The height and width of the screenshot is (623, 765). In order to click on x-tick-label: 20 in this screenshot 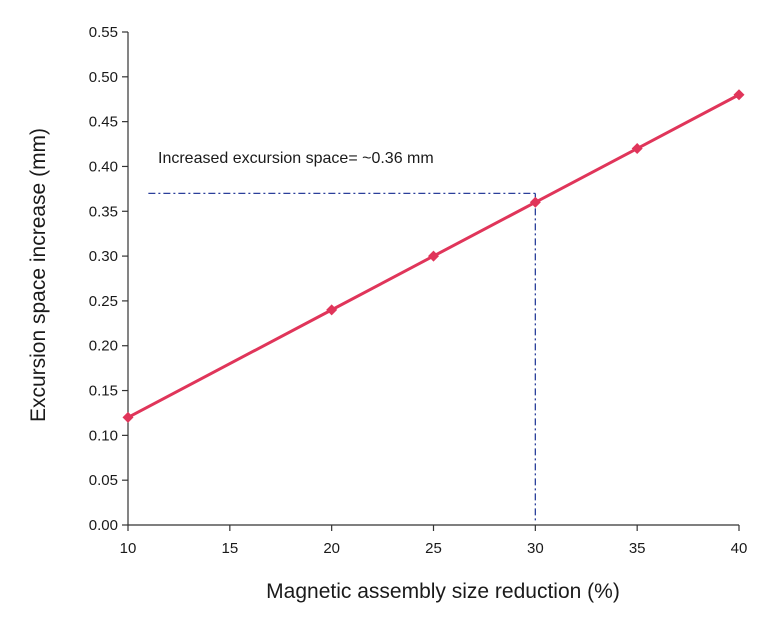, I will do `click(331, 548)`.